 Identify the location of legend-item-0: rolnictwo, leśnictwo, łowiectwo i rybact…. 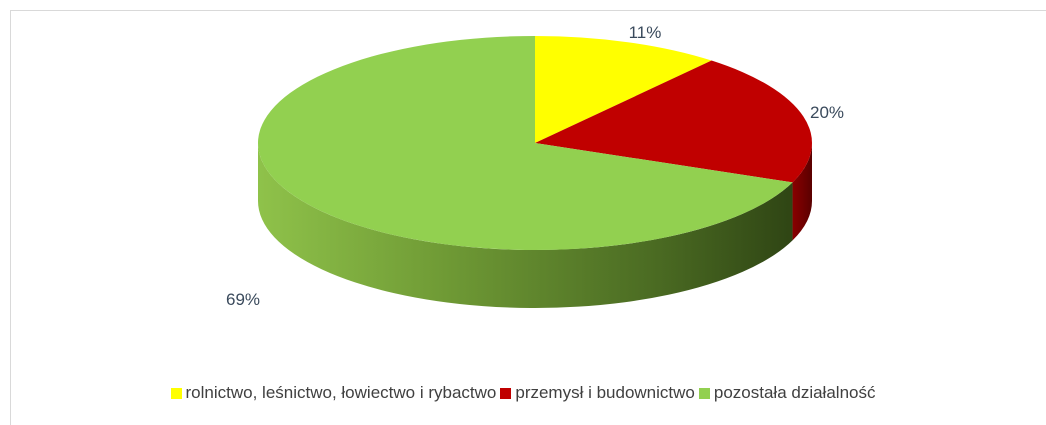
(333, 393).